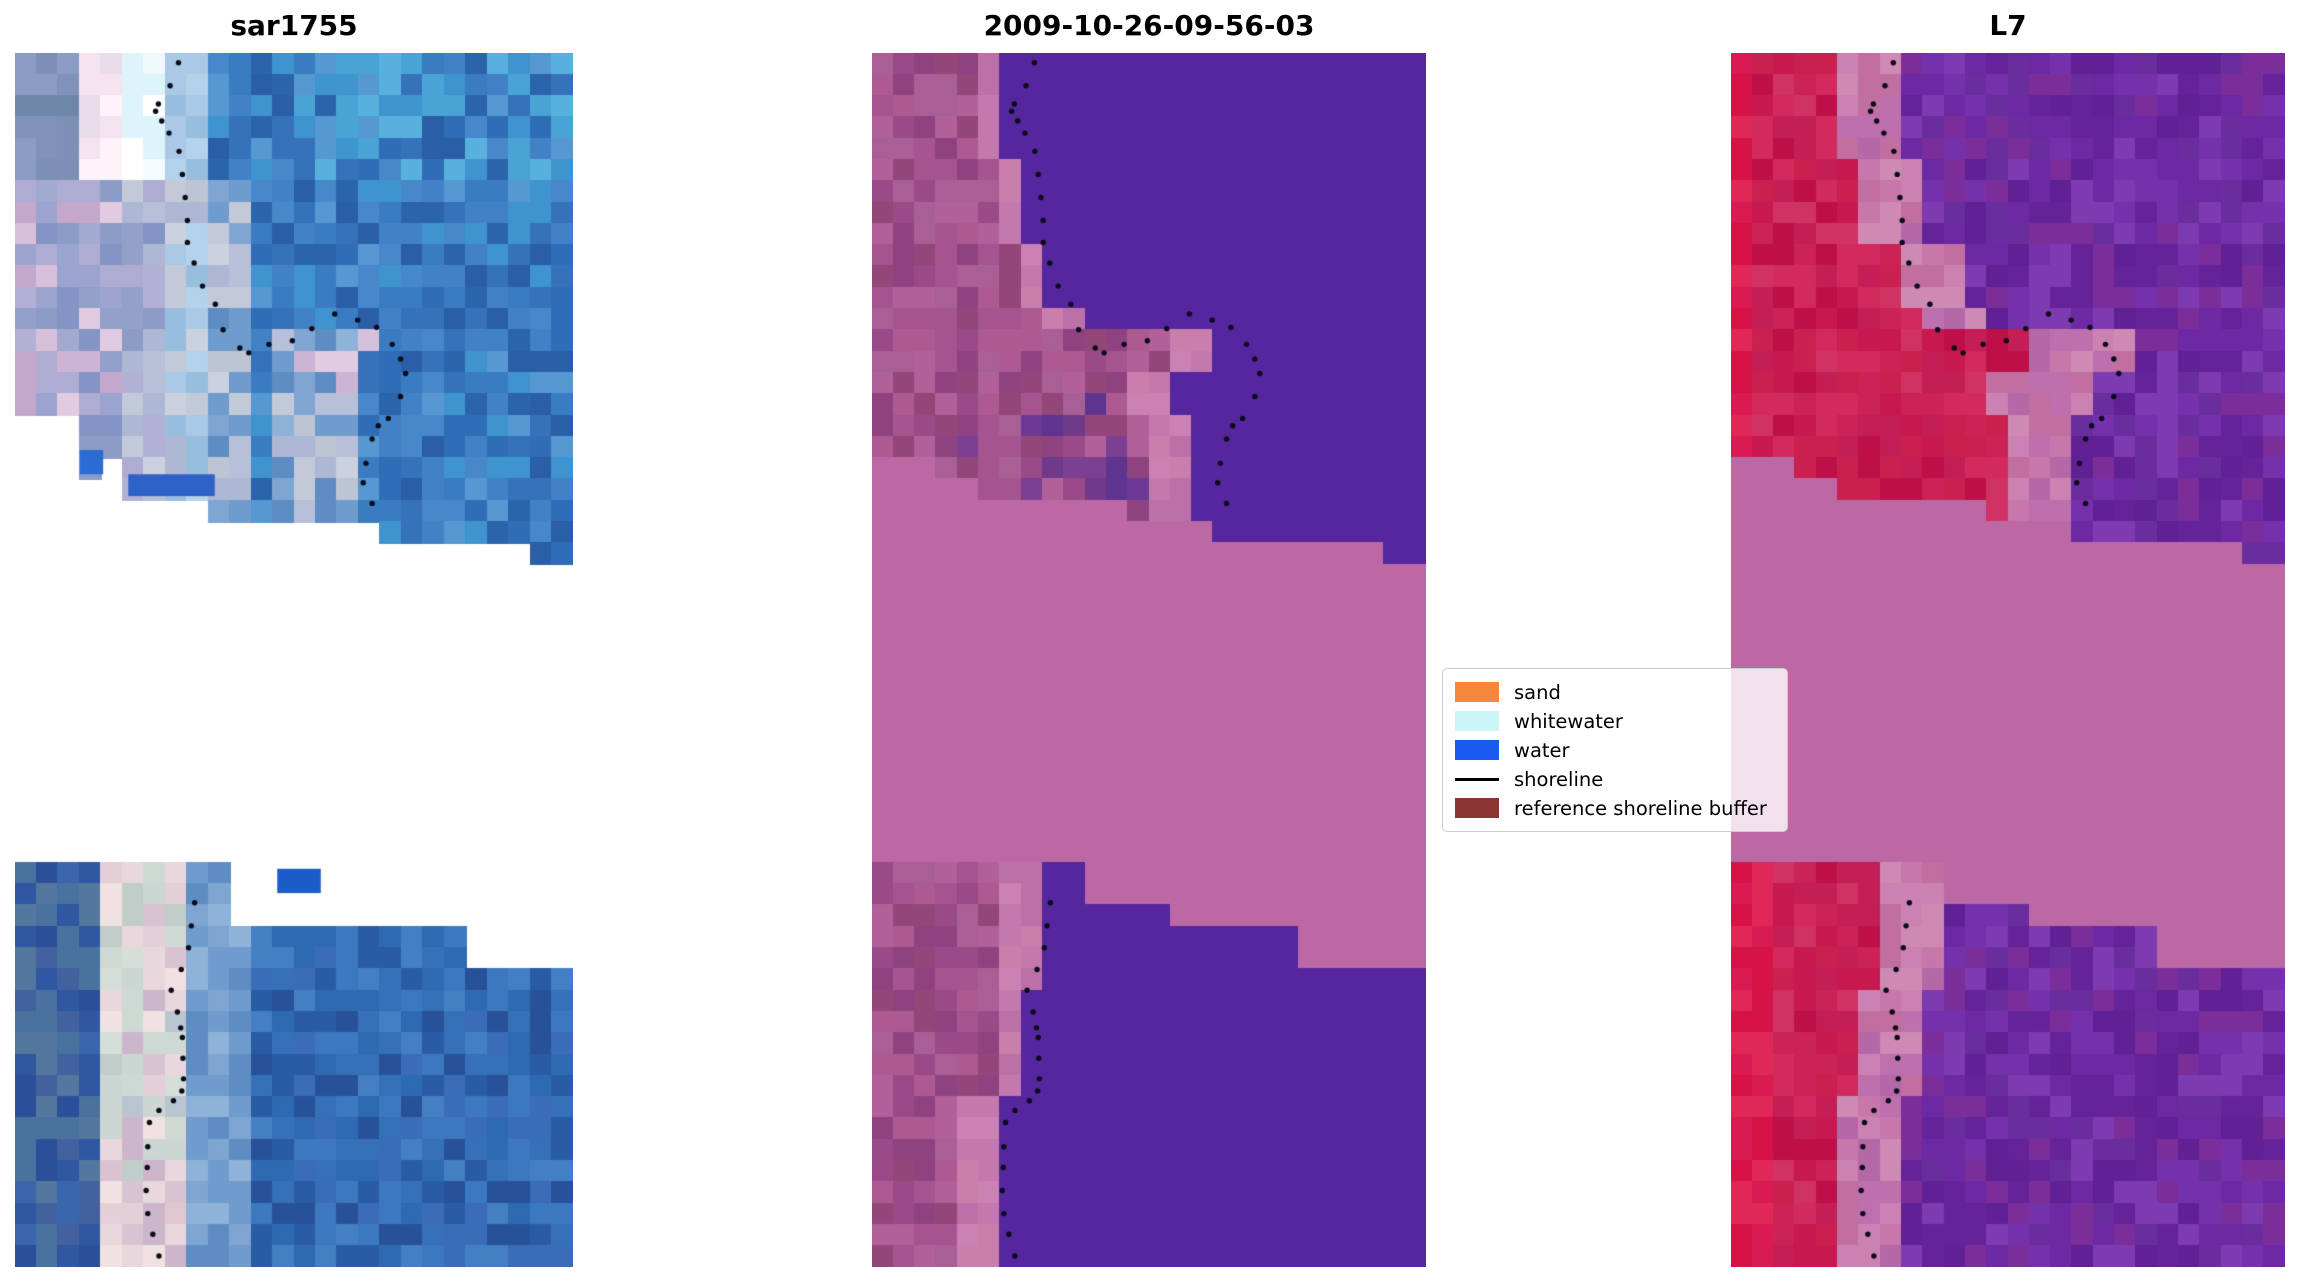 Image resolution: width=2297 pixels, height=1283 pixels. I want to click on panel-title-sar1755: sar1755, so click(294, 25).